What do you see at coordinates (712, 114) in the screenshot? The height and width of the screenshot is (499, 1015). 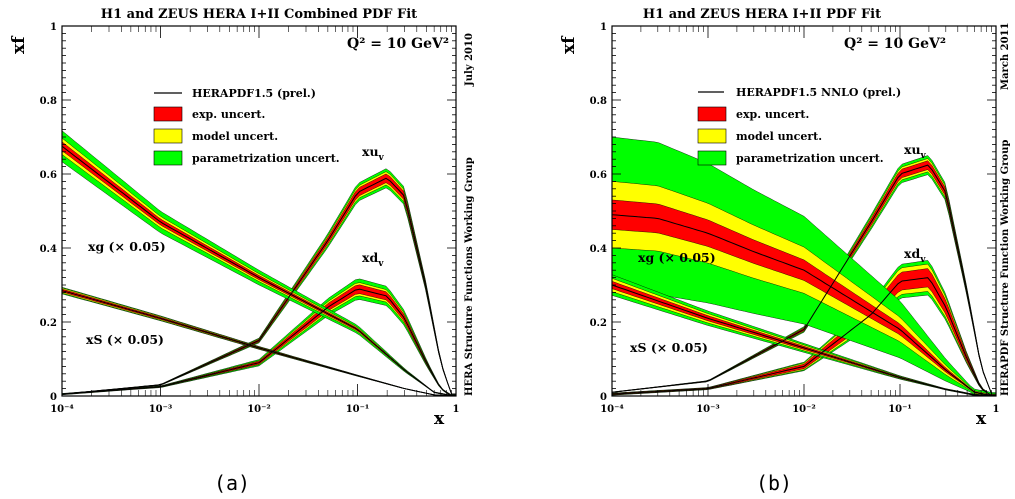 I see `panel-b-legend-exp-swatch` at bounding box center [712, 114].